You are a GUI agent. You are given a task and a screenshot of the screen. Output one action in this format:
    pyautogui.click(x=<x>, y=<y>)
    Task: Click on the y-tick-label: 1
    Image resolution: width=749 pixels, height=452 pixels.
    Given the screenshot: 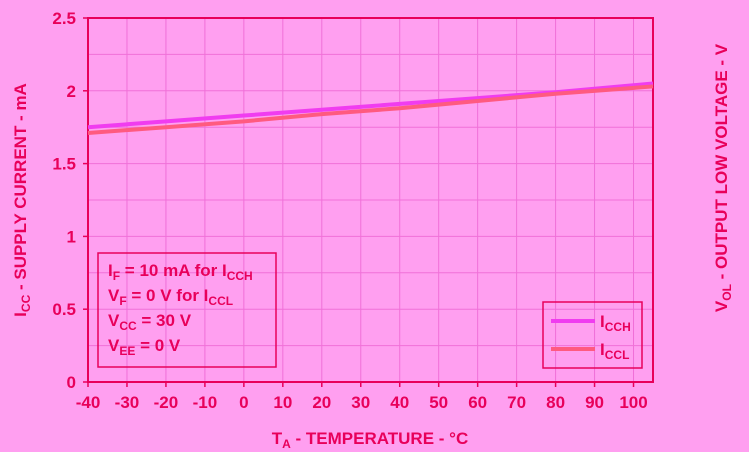 What is the action you would take?
    pyautogui.click(x=71, y=236)
    